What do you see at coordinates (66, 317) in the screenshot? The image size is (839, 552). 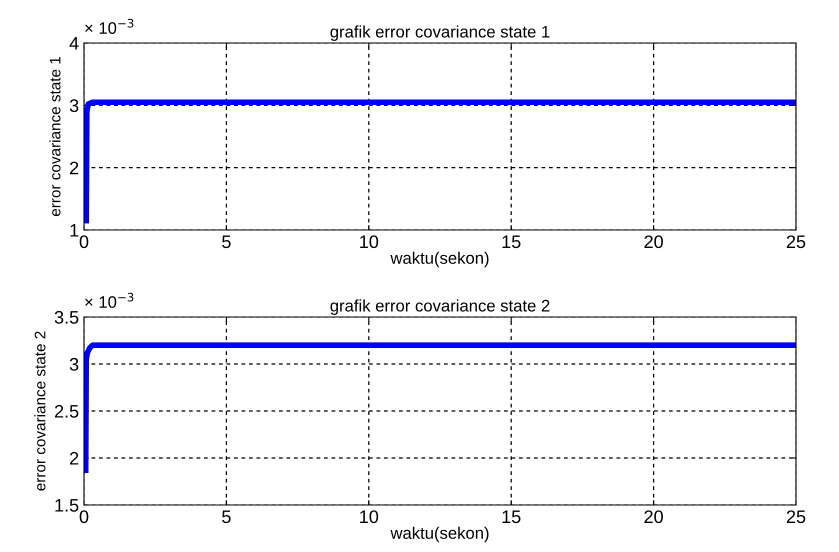 I see `y-tick-label: 3.5` at bounding box center [66, 317].